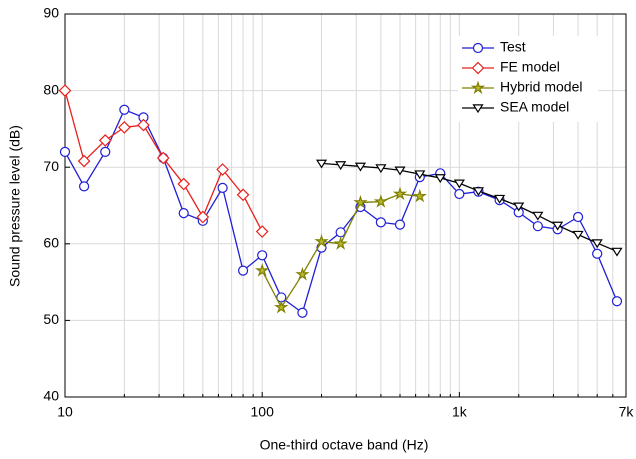 This screenshot has width=636, height=459. What do you see at coordinates (51, 319) in the screenshot?
I see `y-tick-label: 50` at bounding box center [51, 319].